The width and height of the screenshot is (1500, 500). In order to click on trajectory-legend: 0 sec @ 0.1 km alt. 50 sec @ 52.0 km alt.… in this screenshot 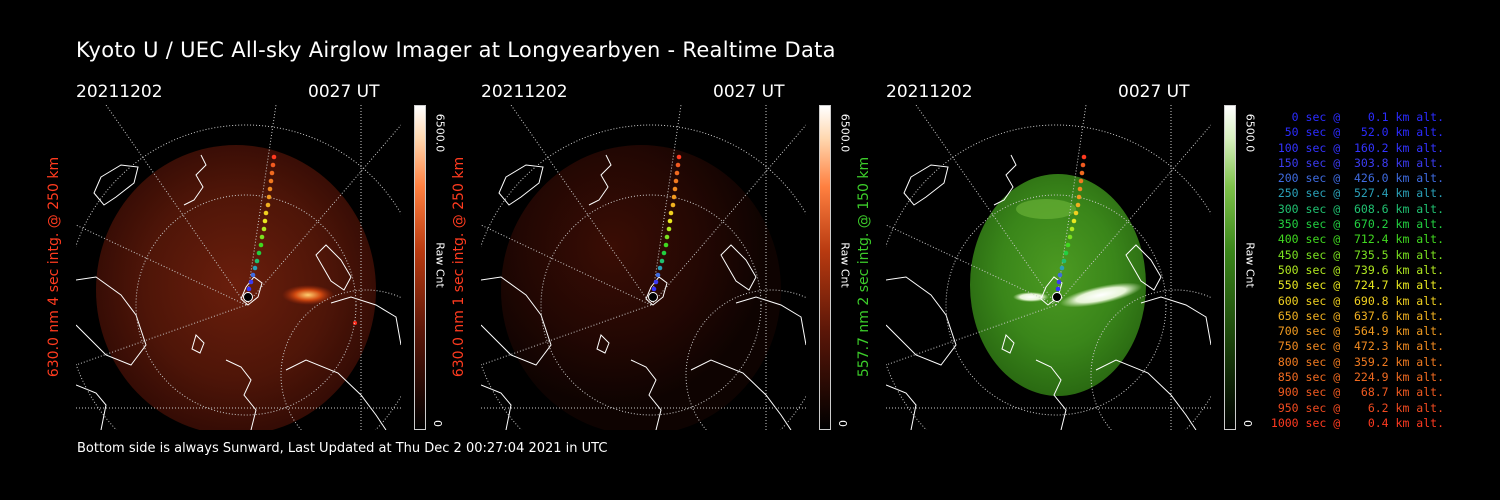, I will do `click(1353, 270)`.